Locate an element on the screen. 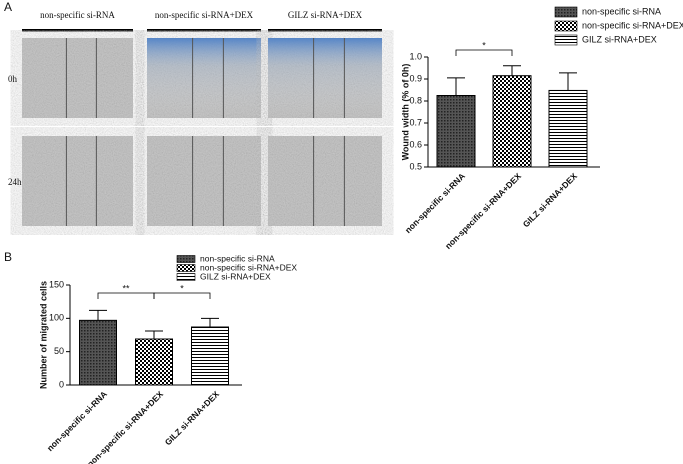  panel-label: B is located at coordinates (8, 257).